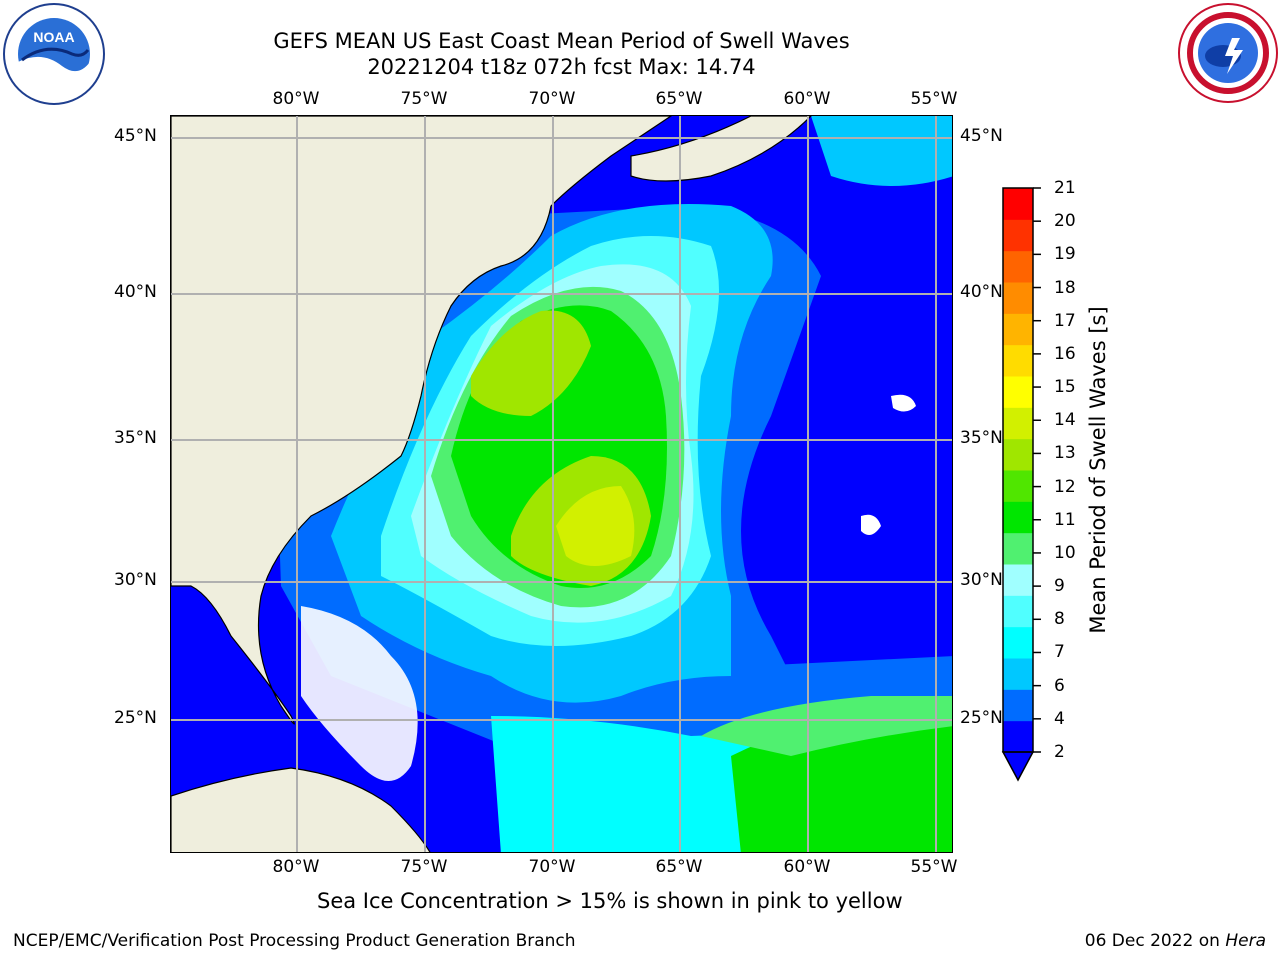 The height and width of the screenshot is (960, 1280). Describe the element at coordinates (1059, 652) in the screenshot. I see `colorbar-tick-label: 7` at that location.